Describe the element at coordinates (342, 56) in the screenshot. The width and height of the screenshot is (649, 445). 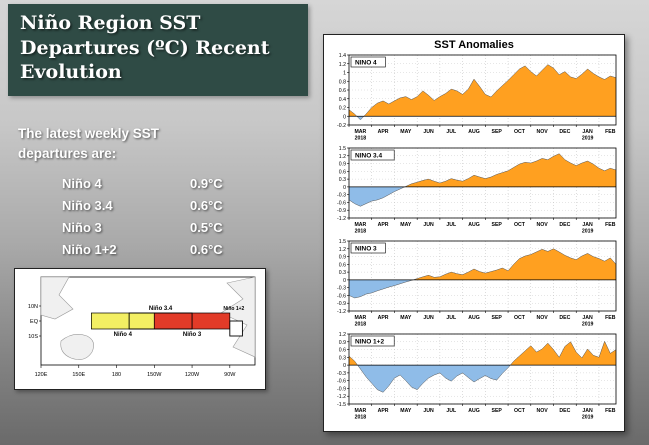
I see `y-tick-label: 1.4` at that location.